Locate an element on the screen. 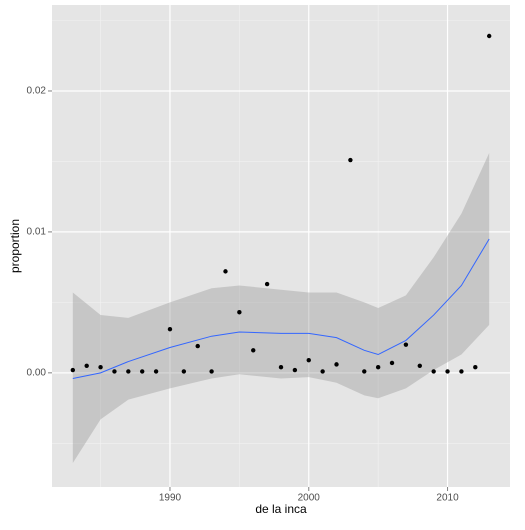 This screenshot has height=530, width=525. x-tick-label: 1990 is located at coordinates (170, 498).